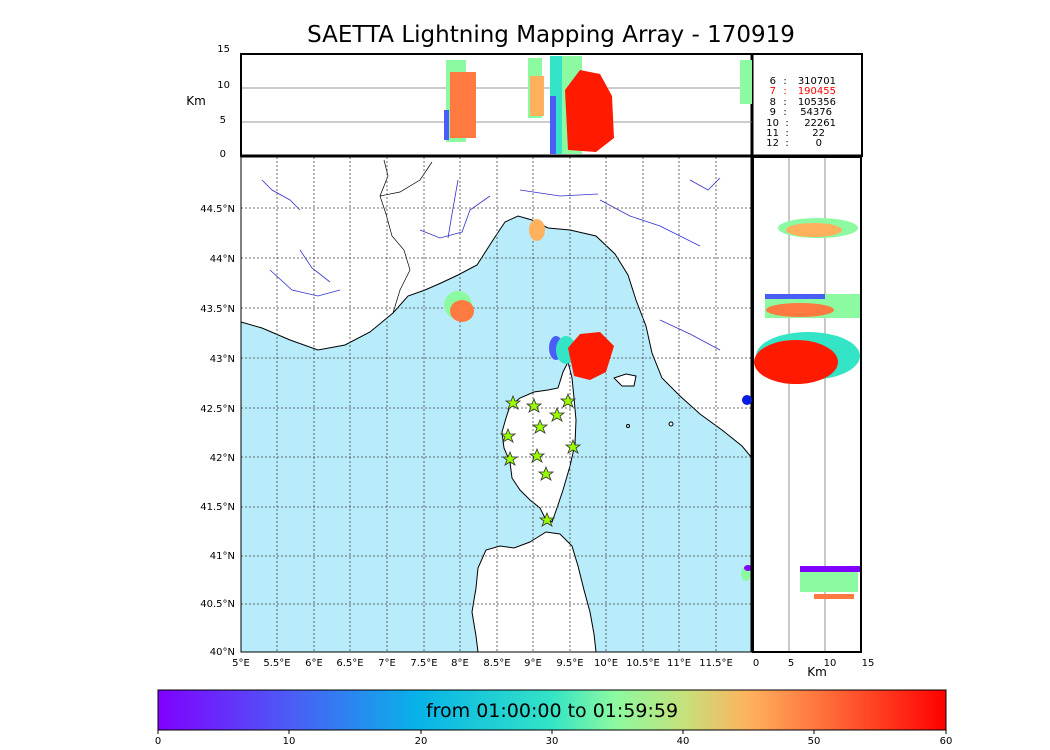 The height and width of the screenshot is (750, 1050). I want to click on altitude-tick-0: 0, so click(223, 154).